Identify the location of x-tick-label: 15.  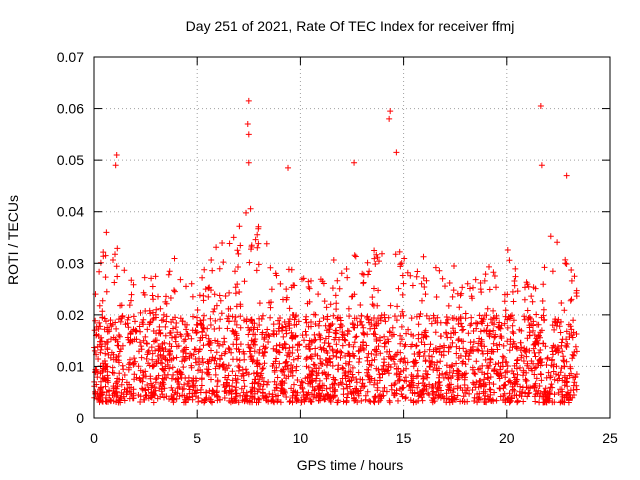
(404, 438).